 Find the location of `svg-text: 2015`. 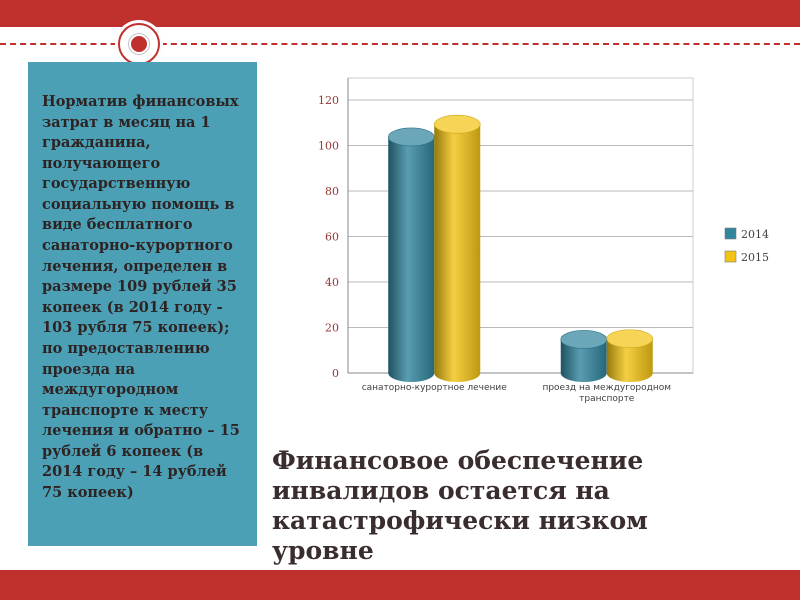

svg-text: 2015 is located at coordinates (755, 257).